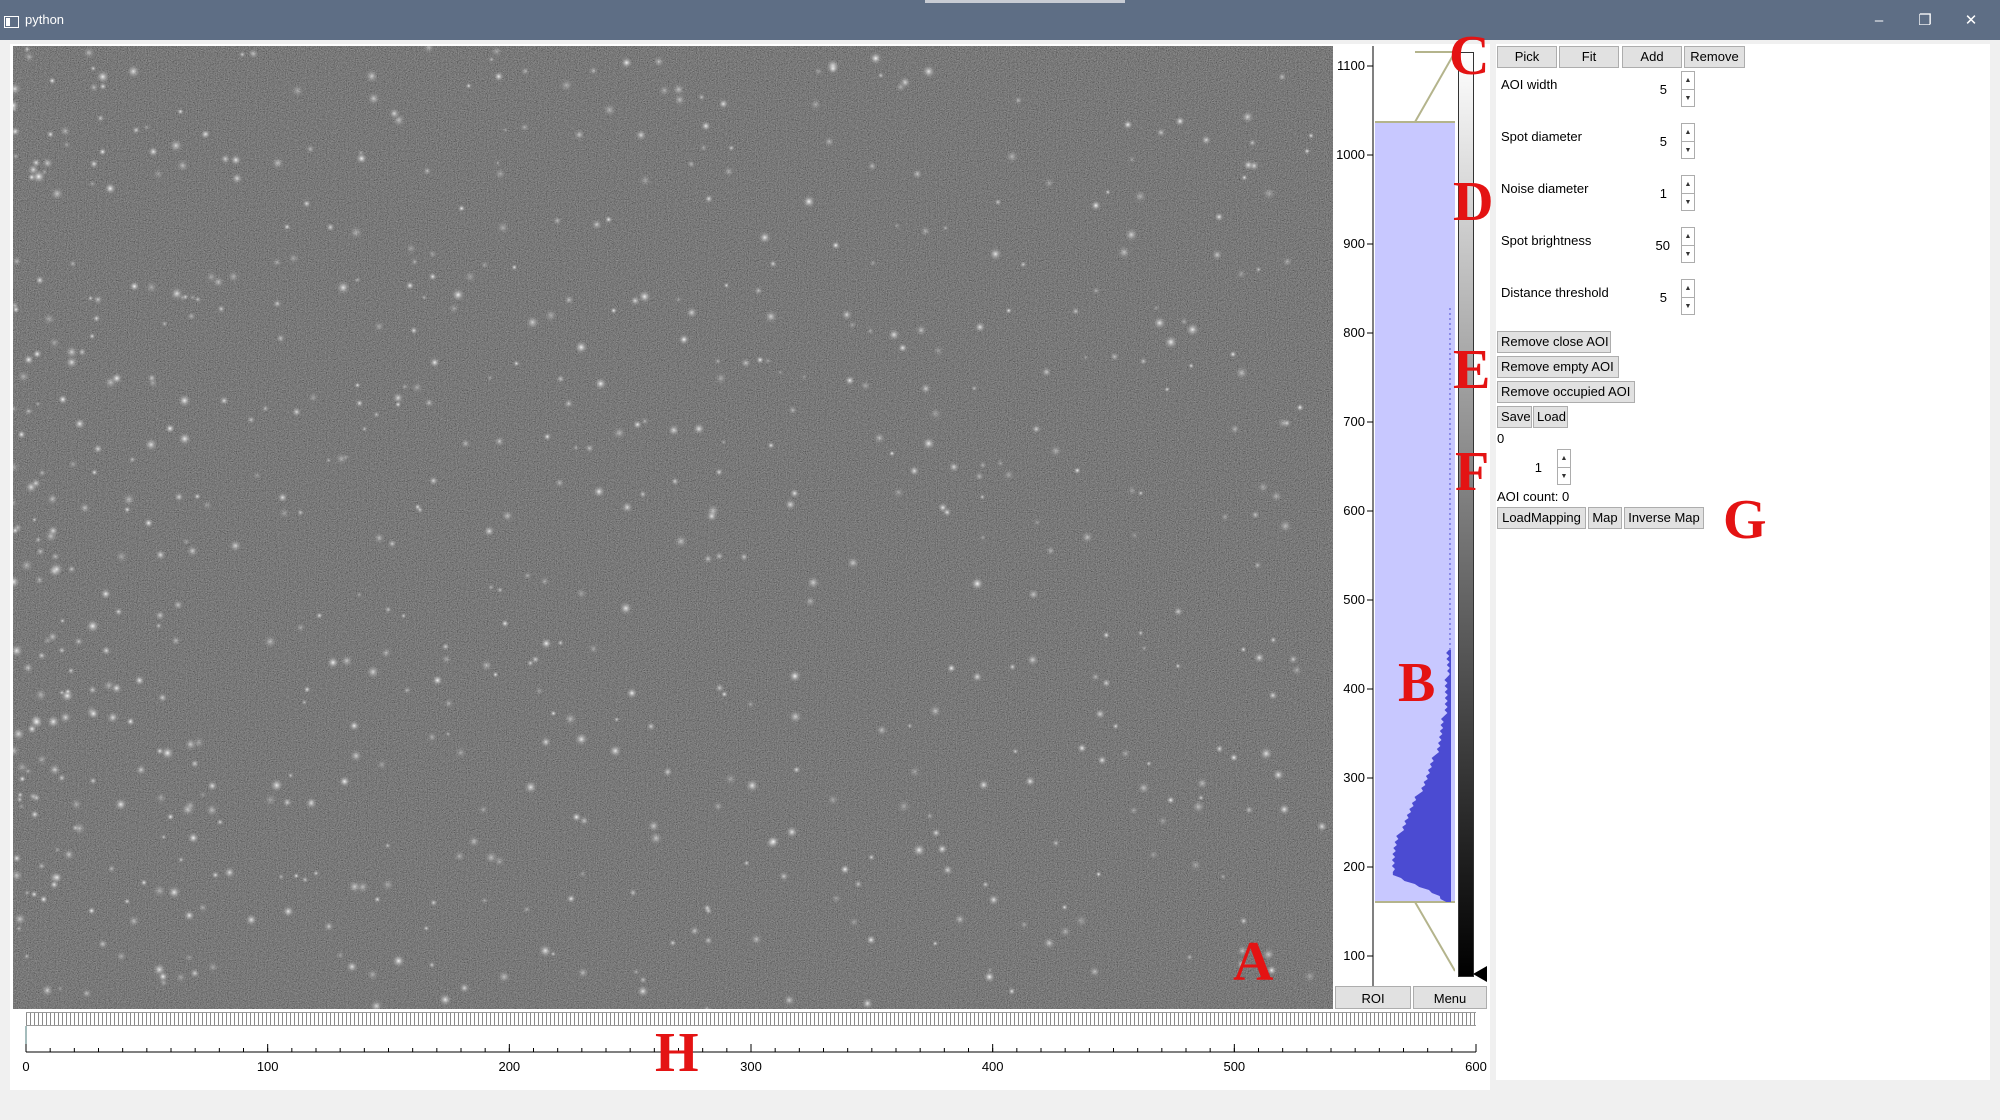  Describe the element at coordinates (1373, 997) in the screenshot. I see `roi-button: ROI` at that location.